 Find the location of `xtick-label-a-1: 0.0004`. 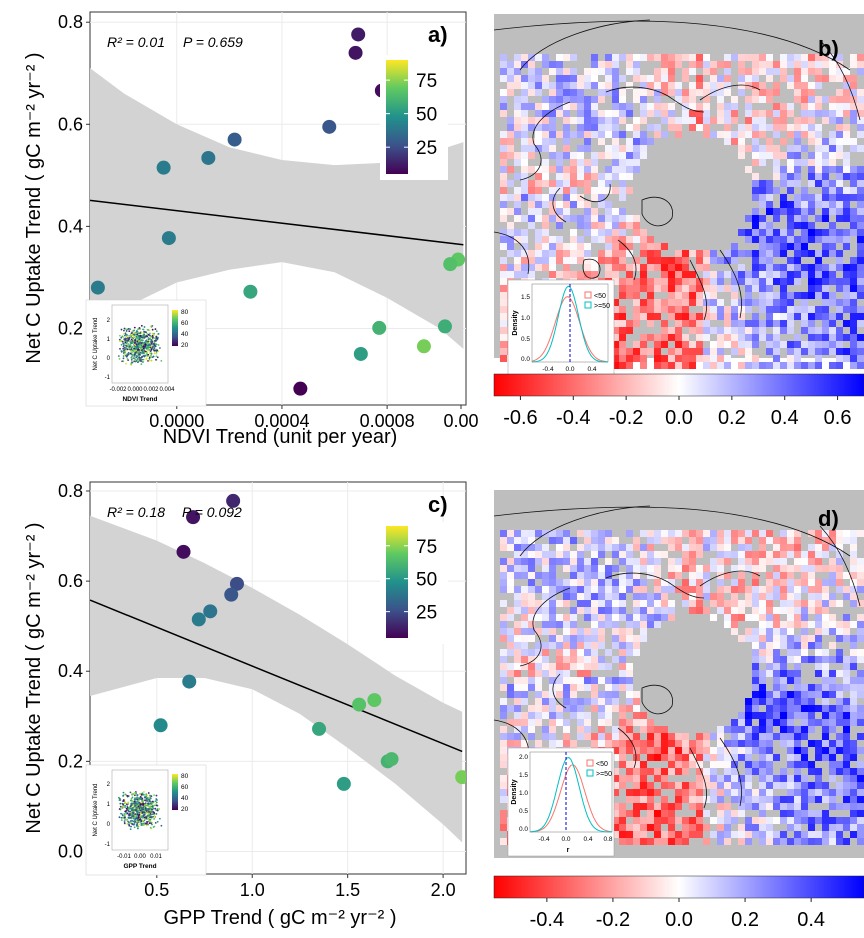

xtick-label-a-1: 0.0004 is located at coordinates (281, 421).